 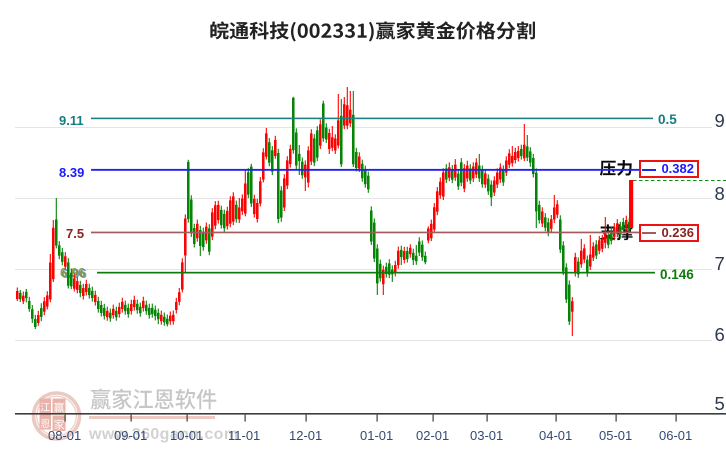 I want to click on svg-text: 6.96, so click(x=72, y=272).